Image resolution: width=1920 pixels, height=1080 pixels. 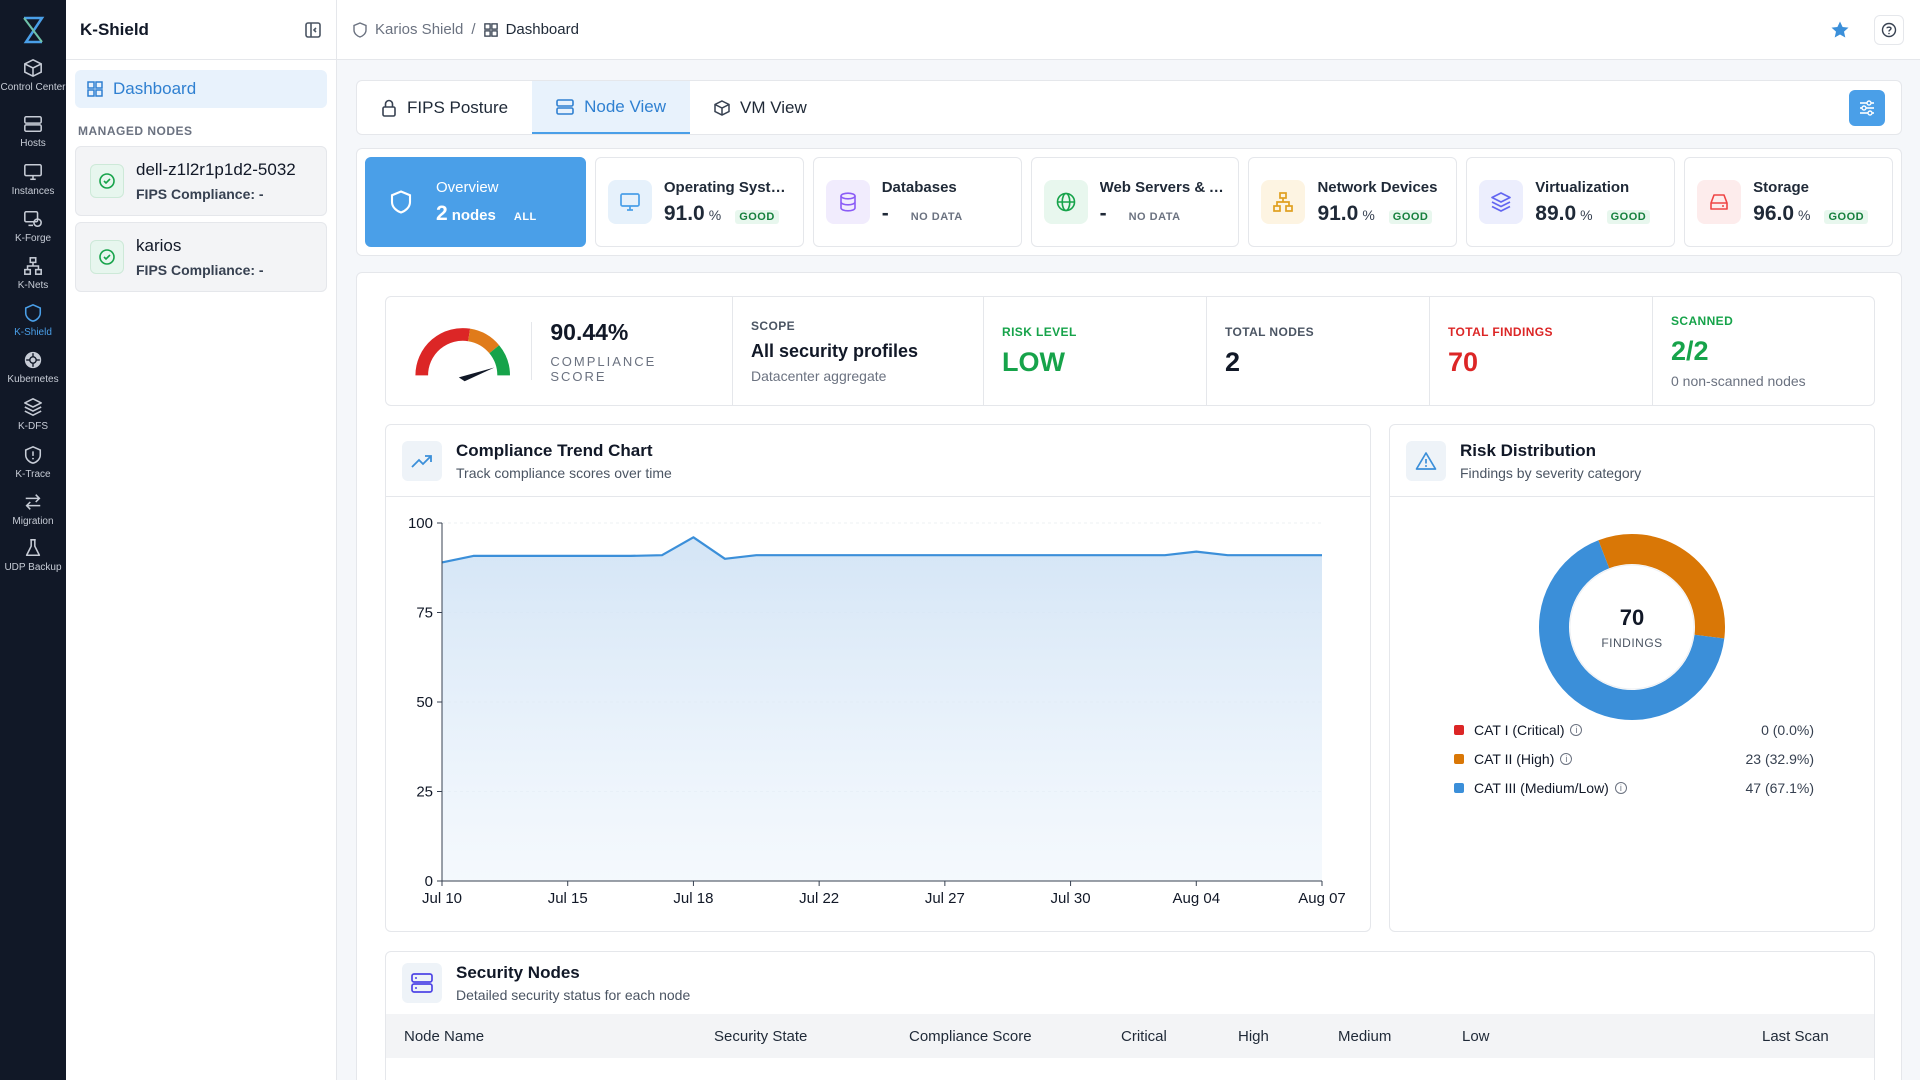 What do you see at coordinates (33, 556) in the screenshot?
I see `rail-item-udp-backup: UDP Backup` at bounding box center [33, 556].